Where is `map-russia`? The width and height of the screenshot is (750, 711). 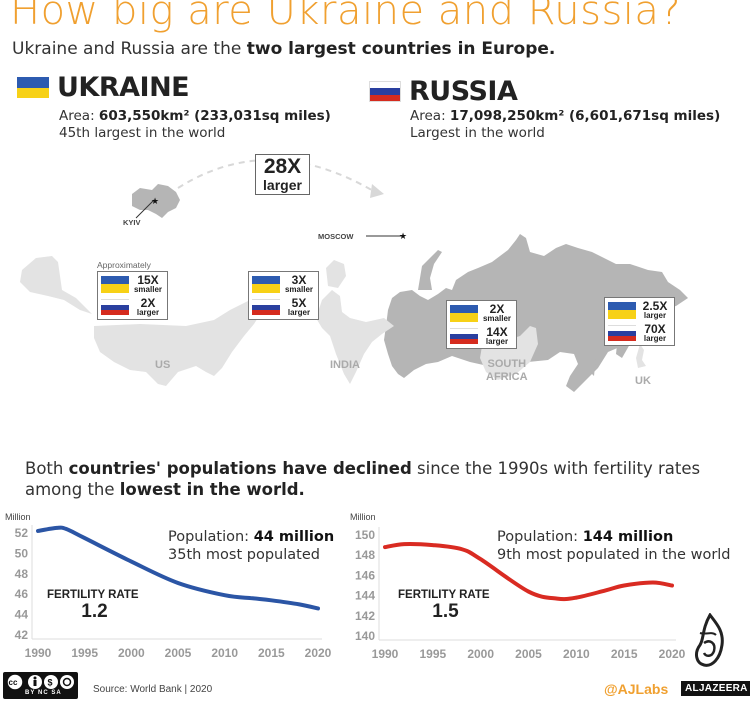 map-russia is located at coordinates (536, 313).